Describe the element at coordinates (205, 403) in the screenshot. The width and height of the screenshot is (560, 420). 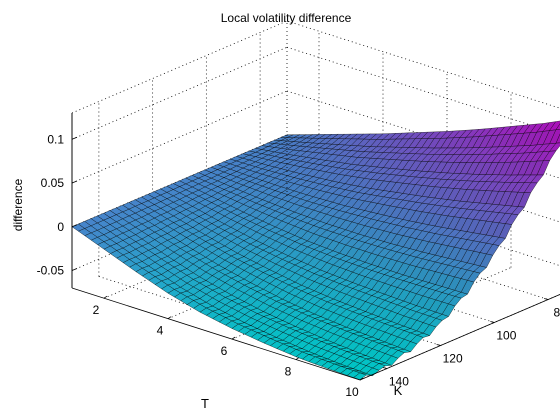
I see `x-axis-label: T` at that location.